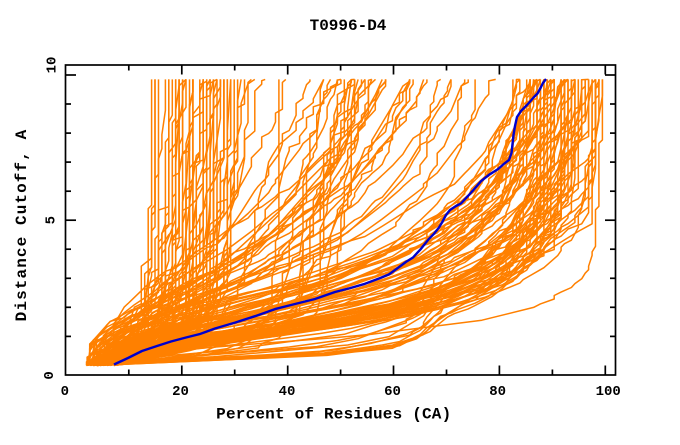  Describe the element at coordinates (53, 65) in the screenshot. I see `svg-text: 10` at that location.